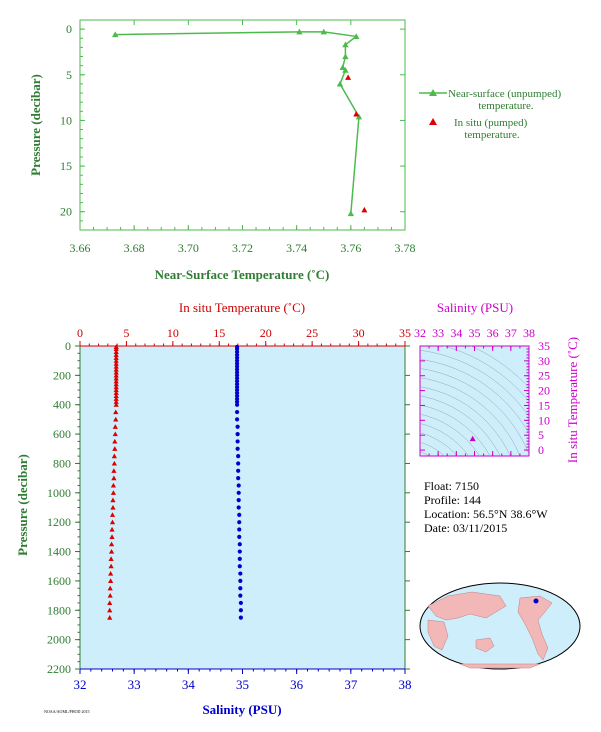  What do you see at coordinates (296, 248) in the screenshot?
I see `chart1-x-tick-label: 3.74` at bounding box center [296, 248].